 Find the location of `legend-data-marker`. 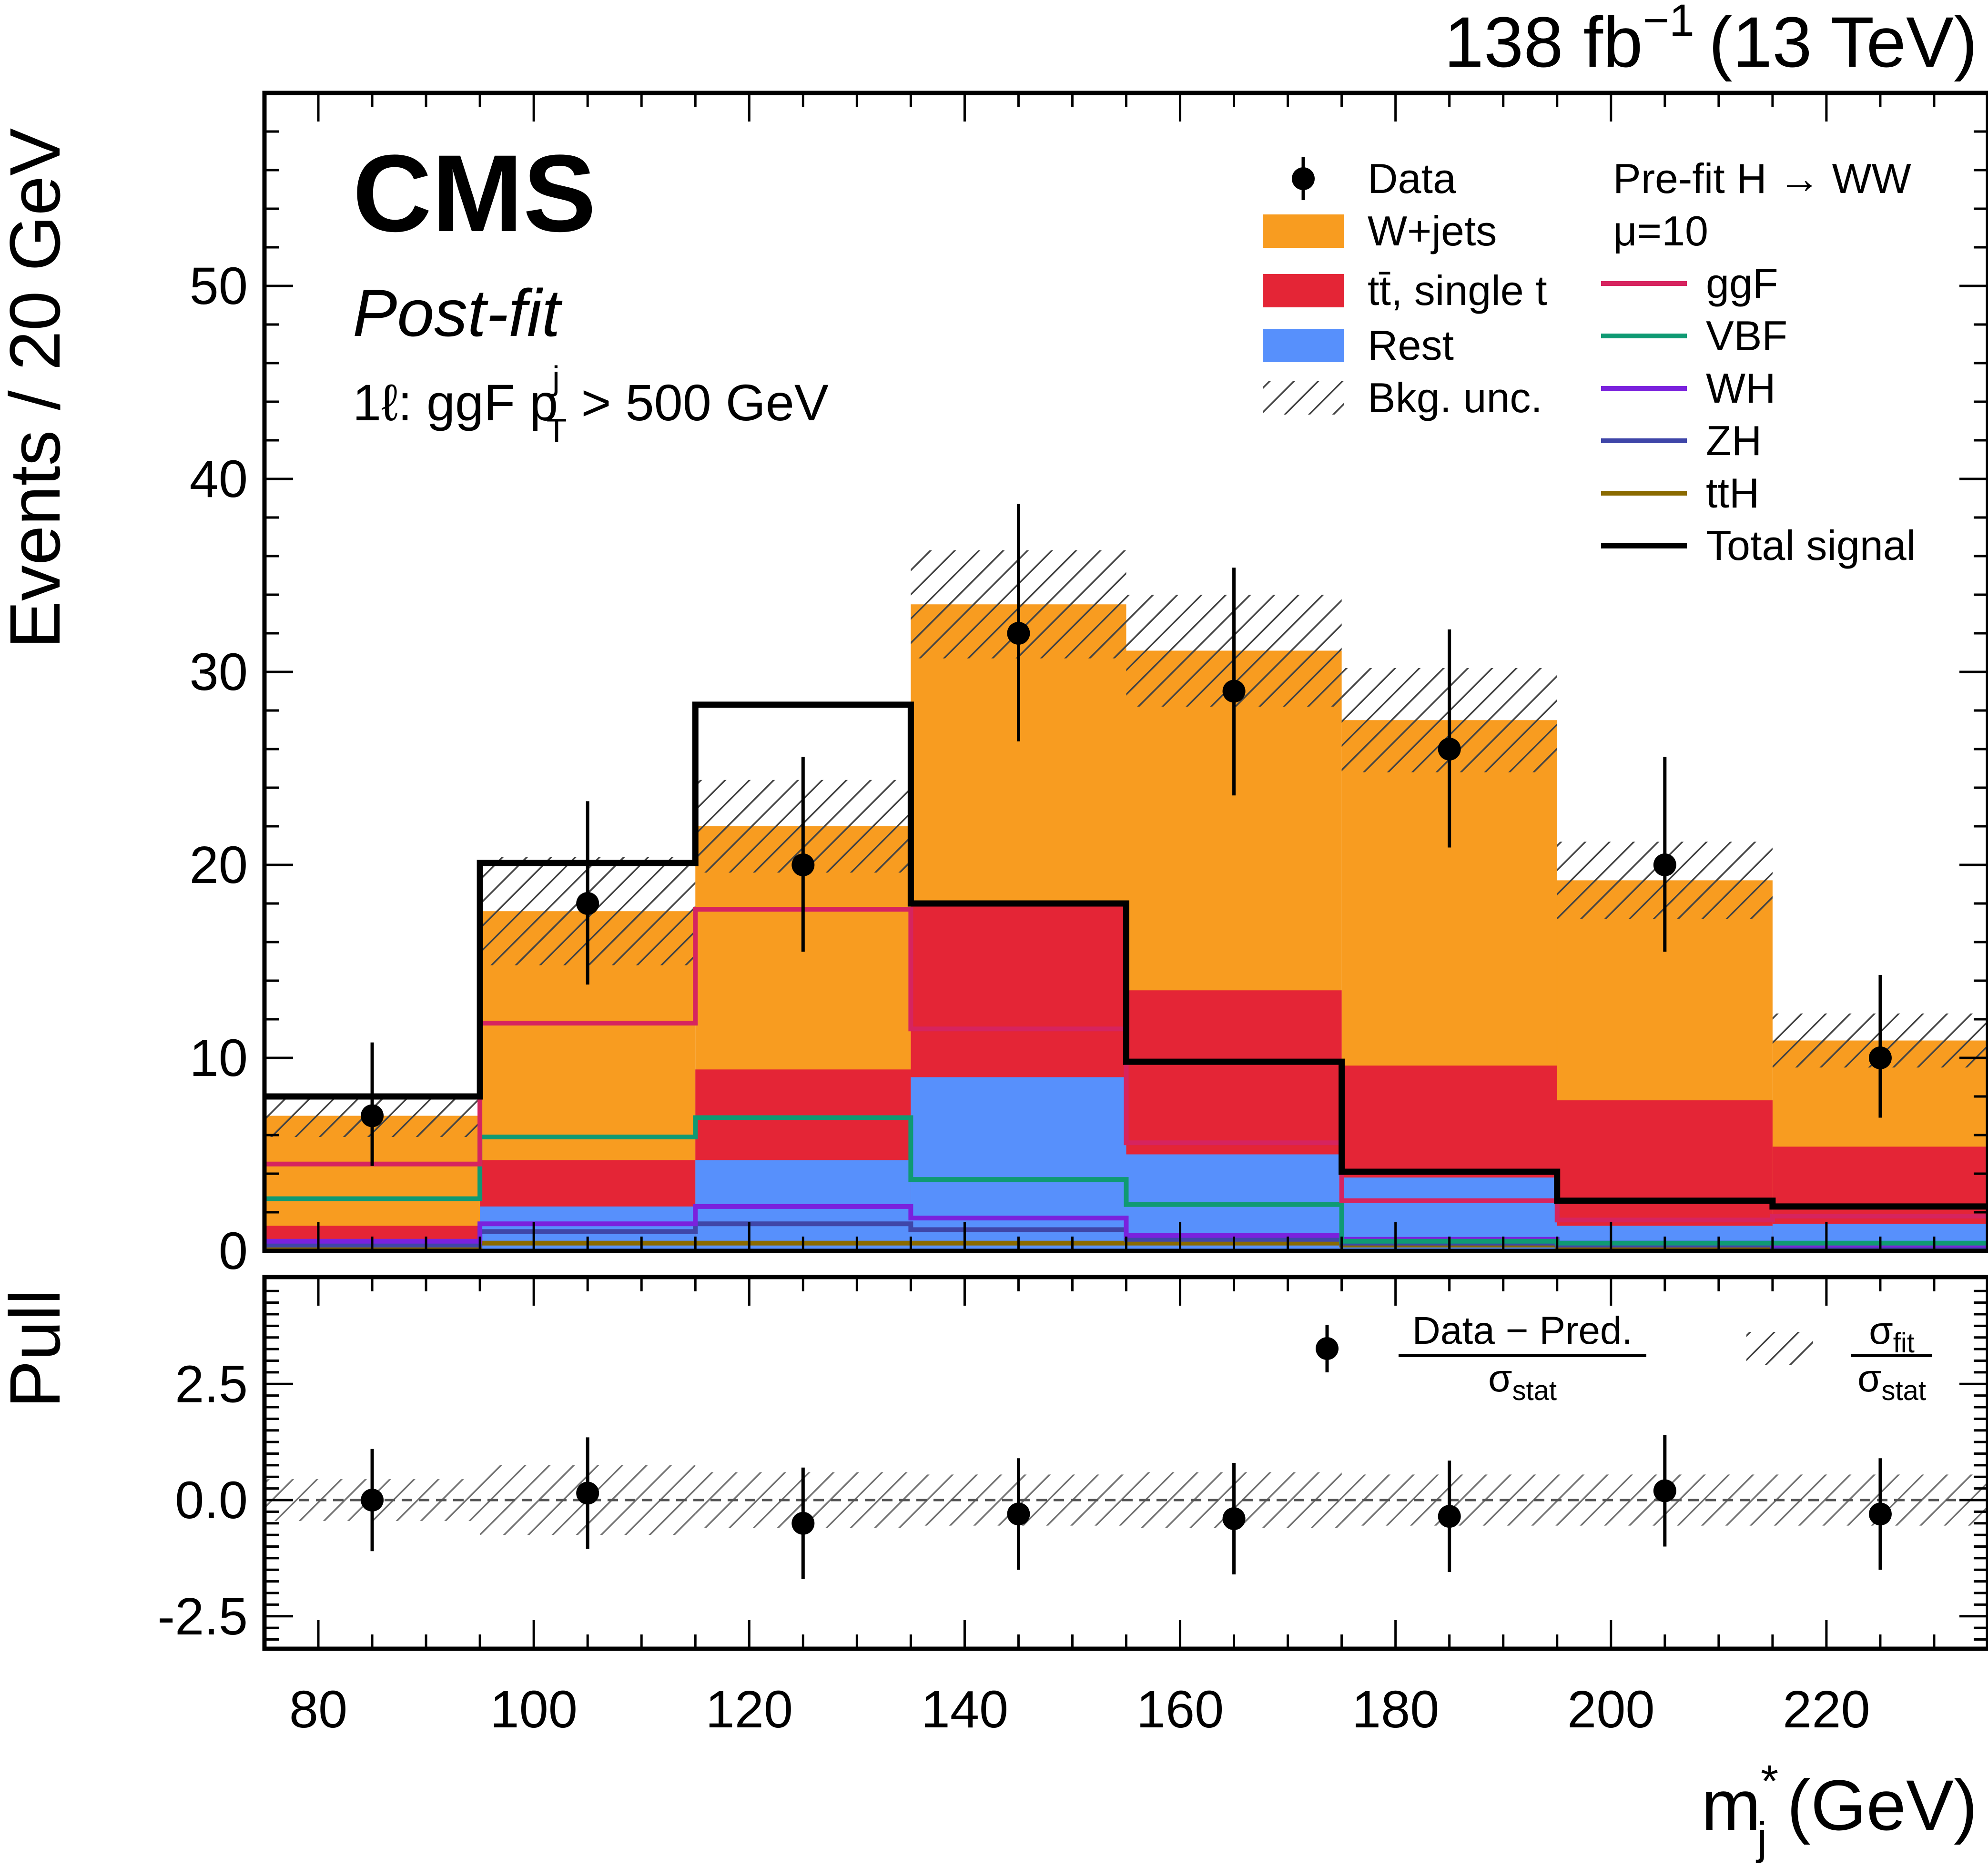

legend-data-marker is located at coordinates (1303, 178).